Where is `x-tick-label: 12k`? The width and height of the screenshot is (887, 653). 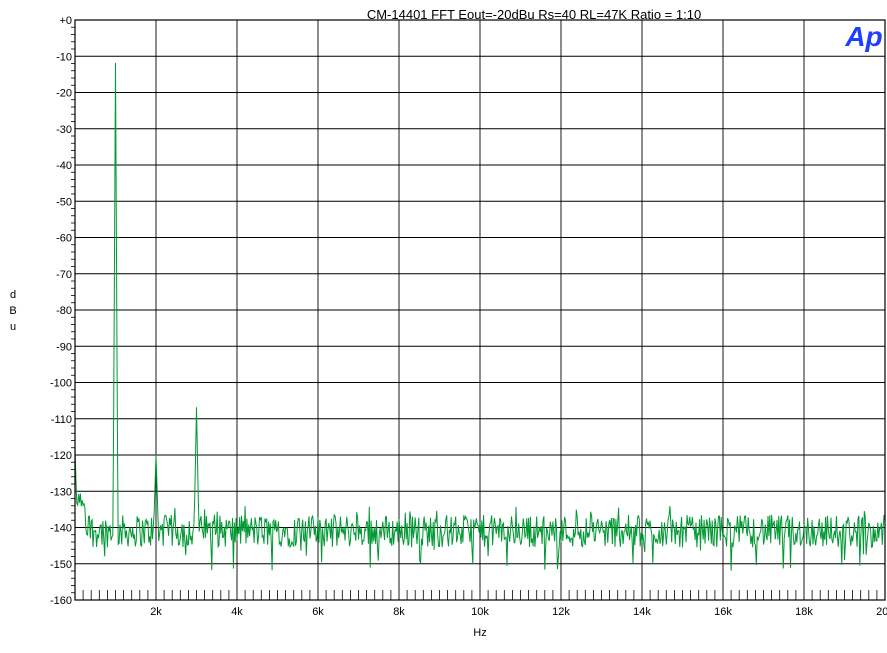 x-tick-label: 12k is located at coordinates (561, 612).